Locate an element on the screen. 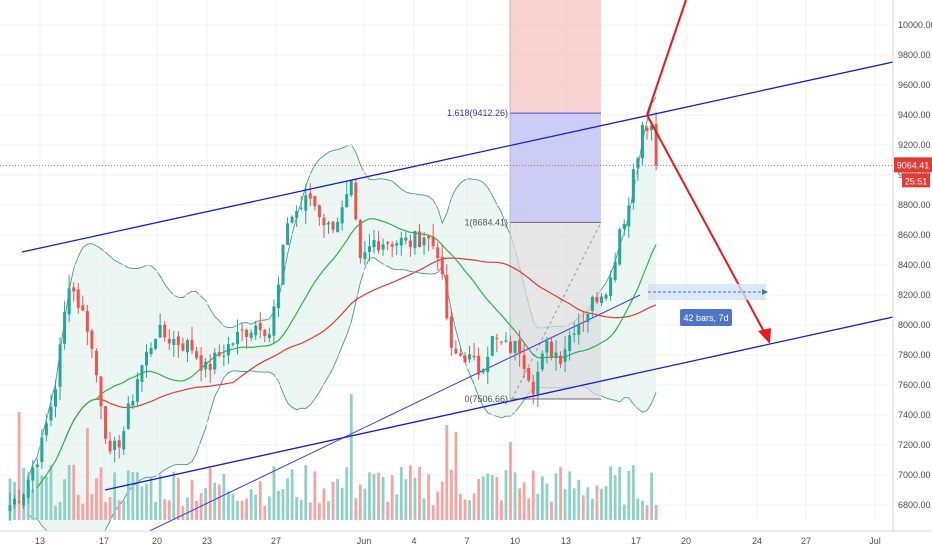 This screenshot has width=932, height=550. projection-line-up is located at coordinates (666, 58).